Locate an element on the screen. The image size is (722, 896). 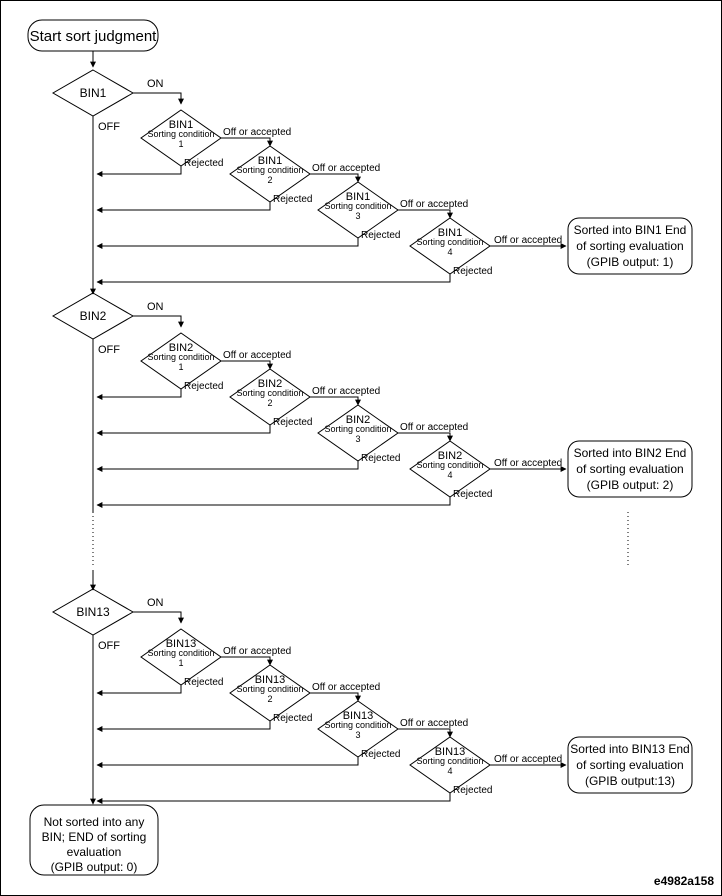
condition-bin13-3-text: Sorting condition is located at coordinates (357, 725).